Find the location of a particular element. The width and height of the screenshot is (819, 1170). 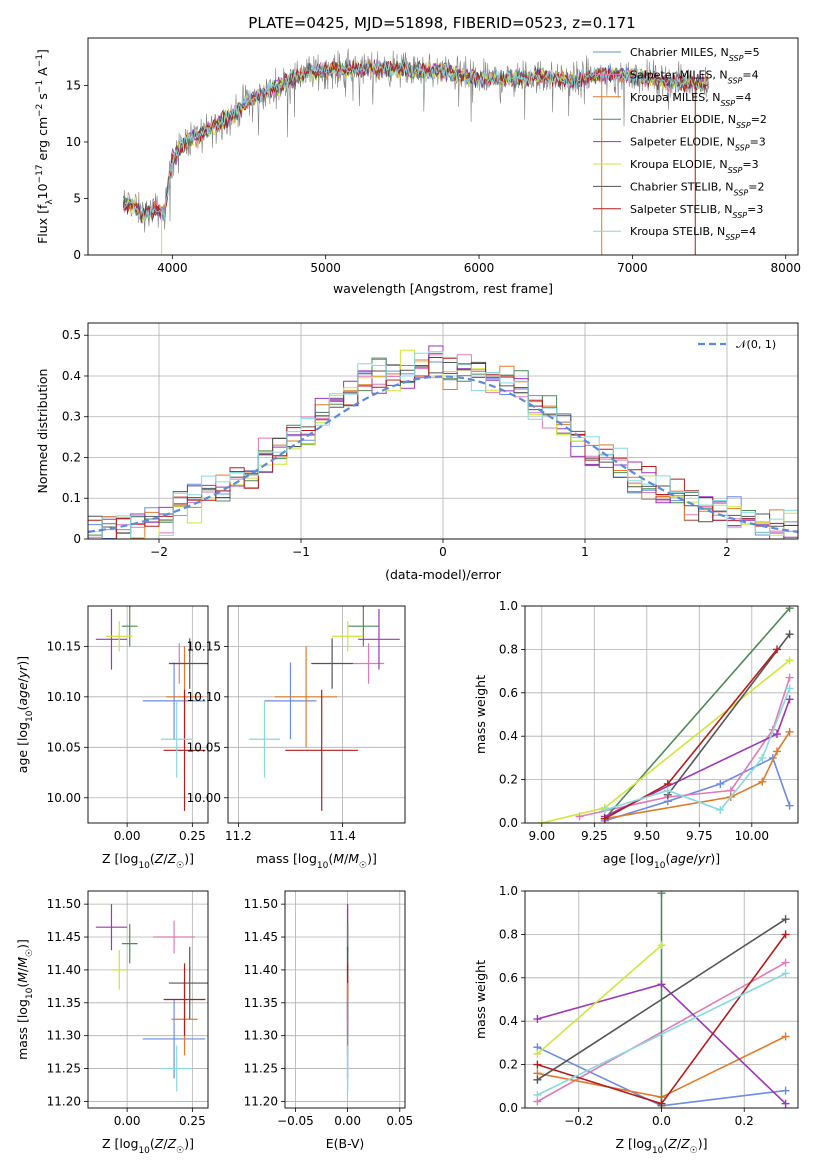

x-axis-label: E(B-V) is located at coordinates (345, 1143).